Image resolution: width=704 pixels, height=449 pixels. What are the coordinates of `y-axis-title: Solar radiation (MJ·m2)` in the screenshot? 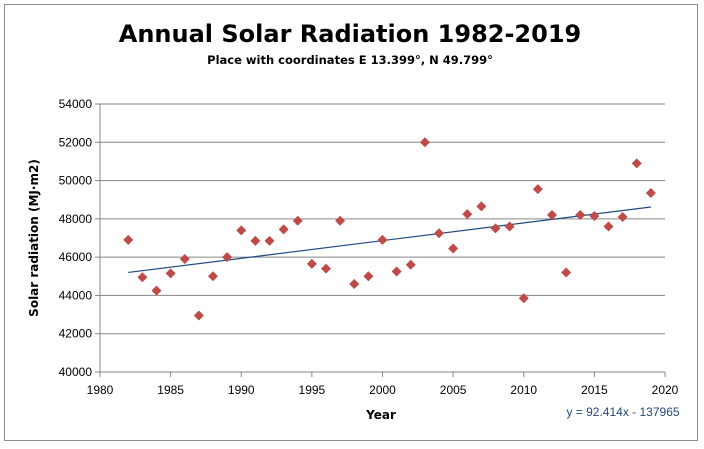 It's located at (34, 238).